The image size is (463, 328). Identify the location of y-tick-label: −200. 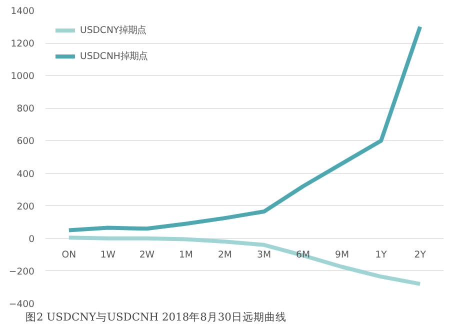
(21, 272).